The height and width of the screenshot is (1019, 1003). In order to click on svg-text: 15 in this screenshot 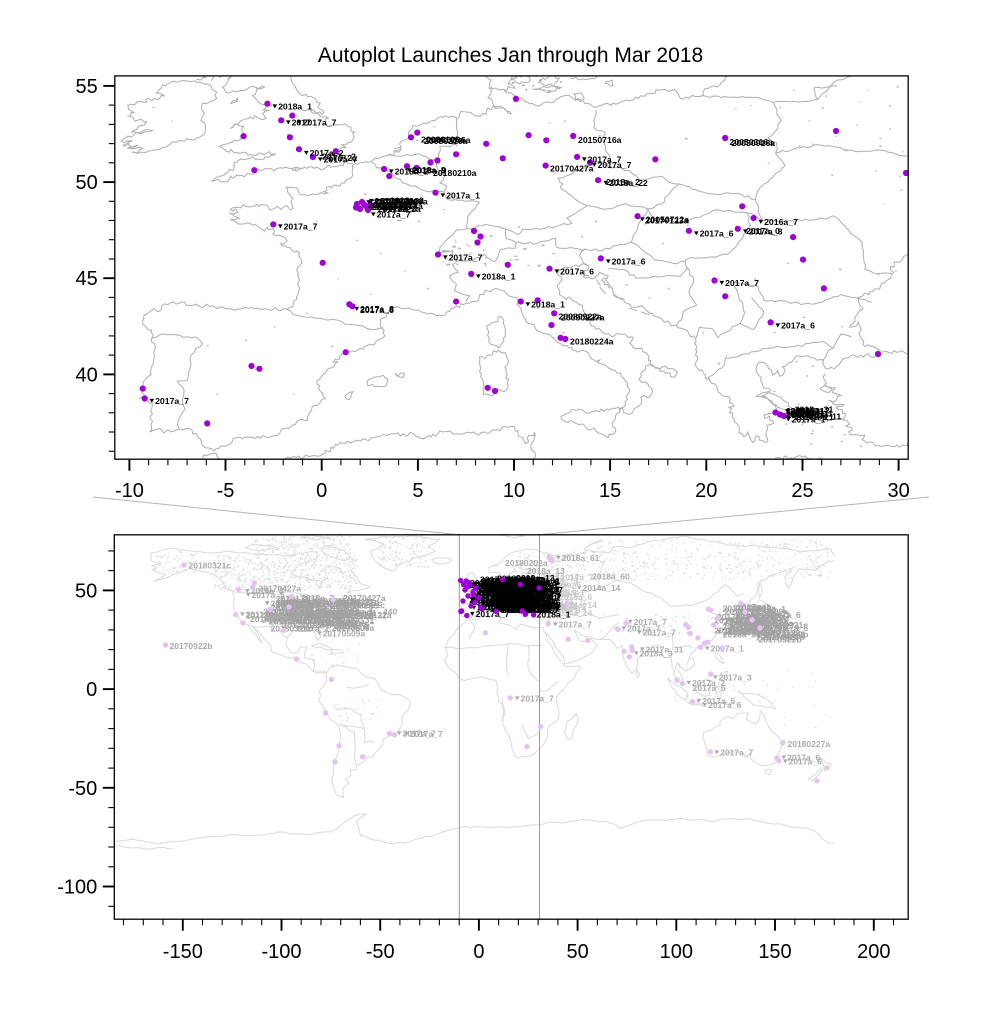, I will do `click(610, 491)`.